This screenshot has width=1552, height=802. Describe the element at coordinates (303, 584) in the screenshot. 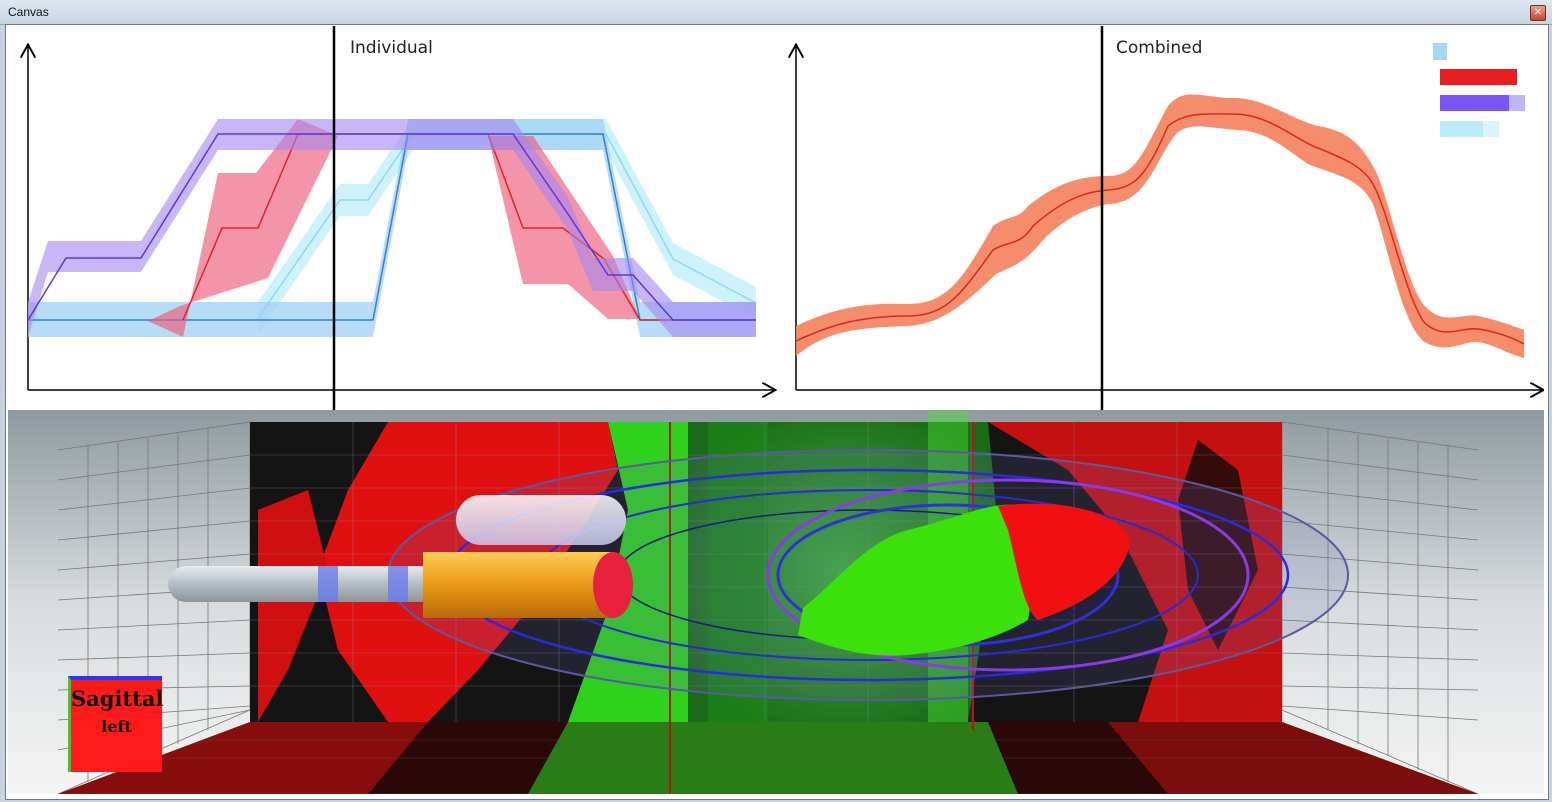

I see `lead-shaft` at that location.